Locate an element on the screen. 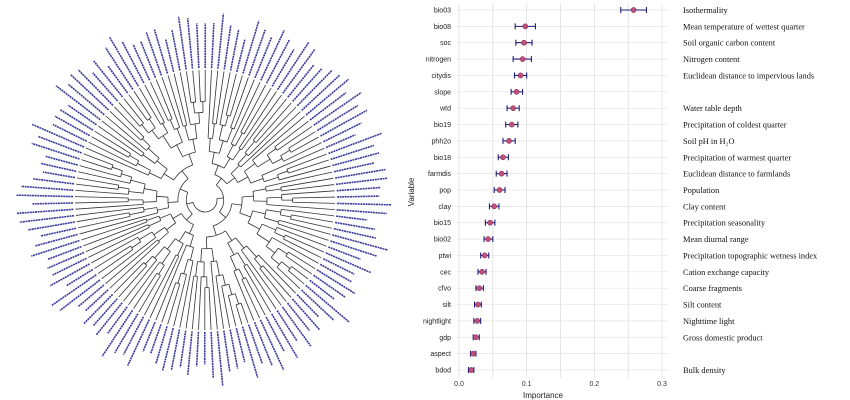  x-tick-label: 0.3 is located at coordinates (662, 384).